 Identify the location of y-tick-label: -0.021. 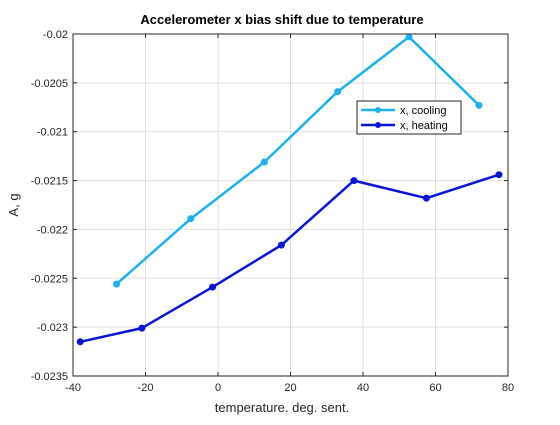
(52, 133).